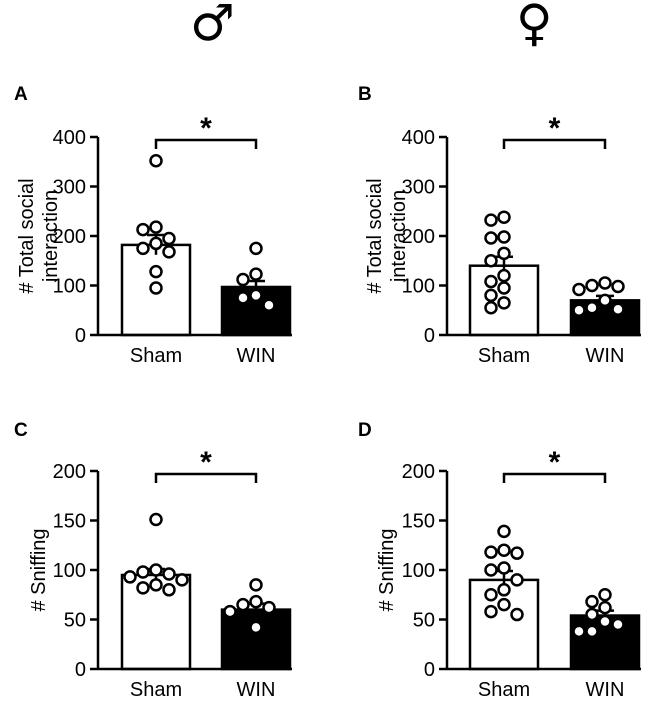 The height and width of the screenshot is (701, 654). I want to click on panel-label: C, so click(21, 430).